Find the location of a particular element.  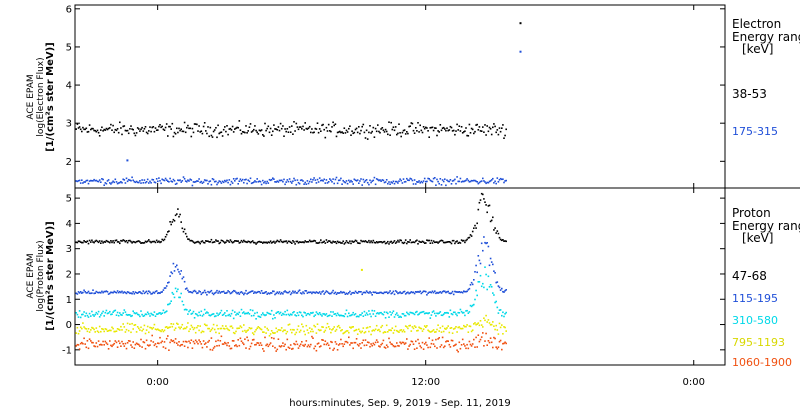

proton-legend-title-1: Proton is located at coordinates (751, 213).